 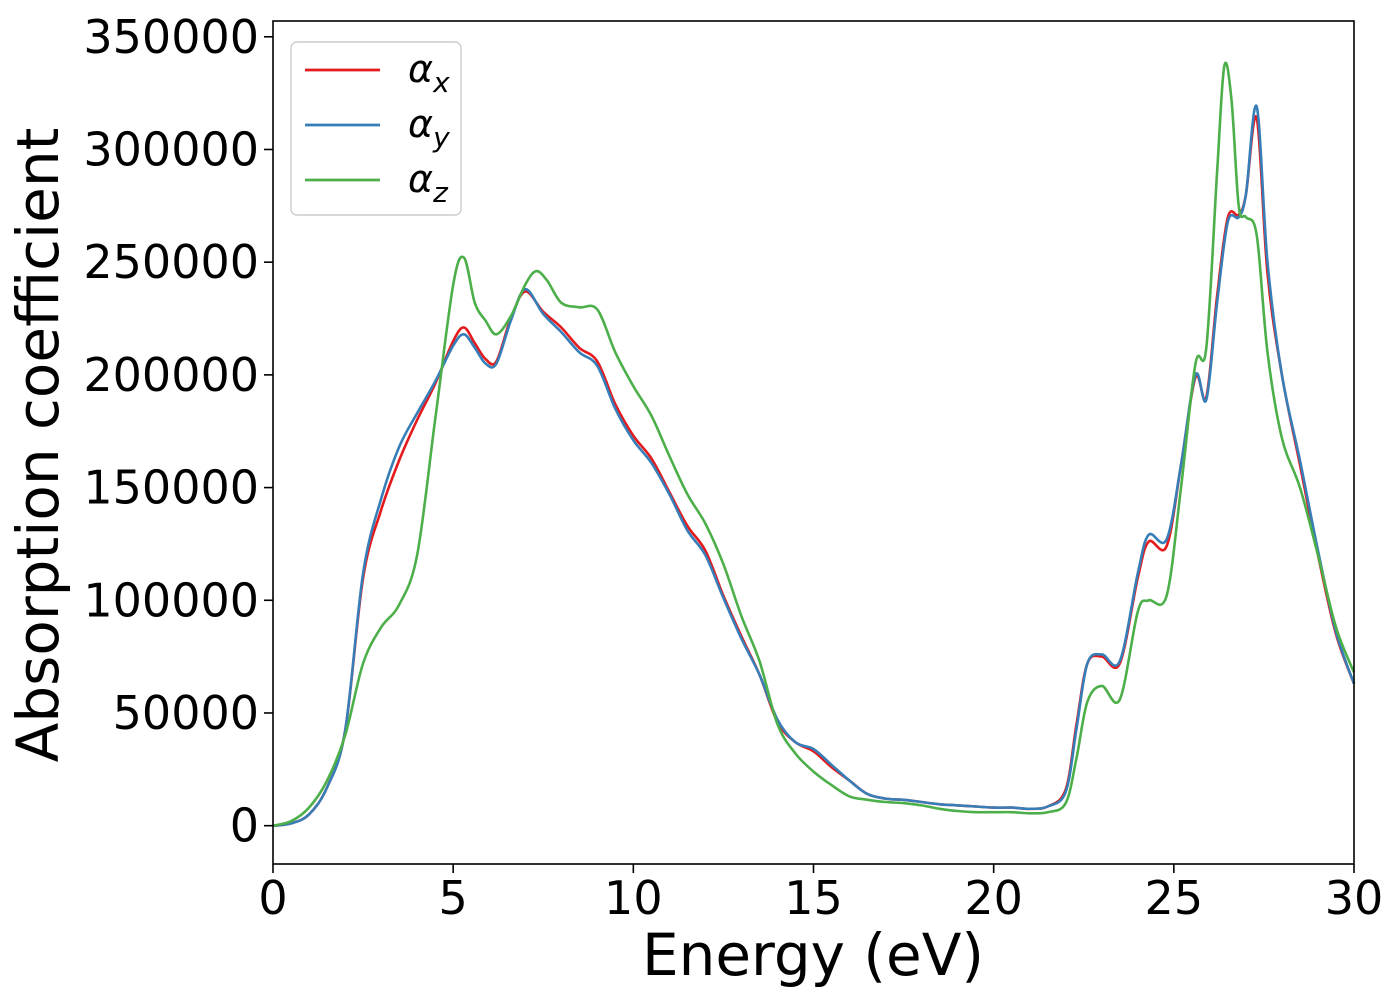 I want to click on y-tick-label: 50000, so click(x=186, y=713).